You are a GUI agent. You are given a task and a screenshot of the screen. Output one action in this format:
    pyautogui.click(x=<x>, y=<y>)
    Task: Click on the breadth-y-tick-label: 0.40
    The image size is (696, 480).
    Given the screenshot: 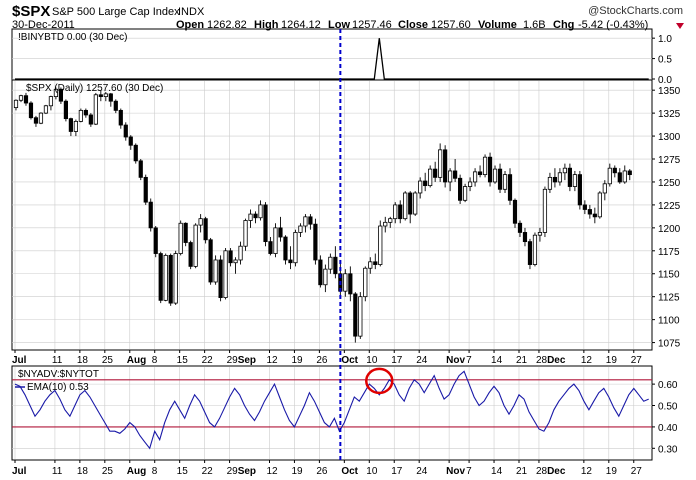 What is the action you would take?
    pyautogui.click(x=668, y=428)
    